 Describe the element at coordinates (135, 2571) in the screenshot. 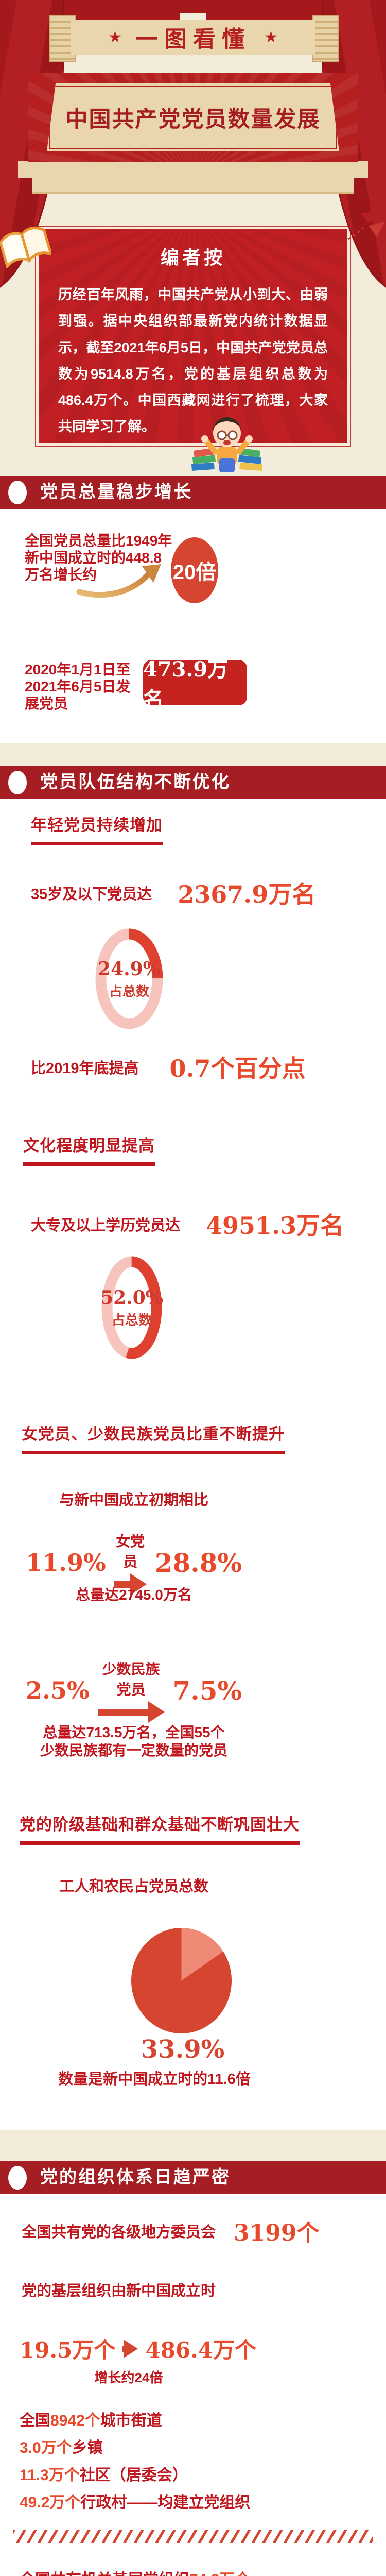

I see `org-row: 全国共有机关基层党组织74.2万个` at that location.